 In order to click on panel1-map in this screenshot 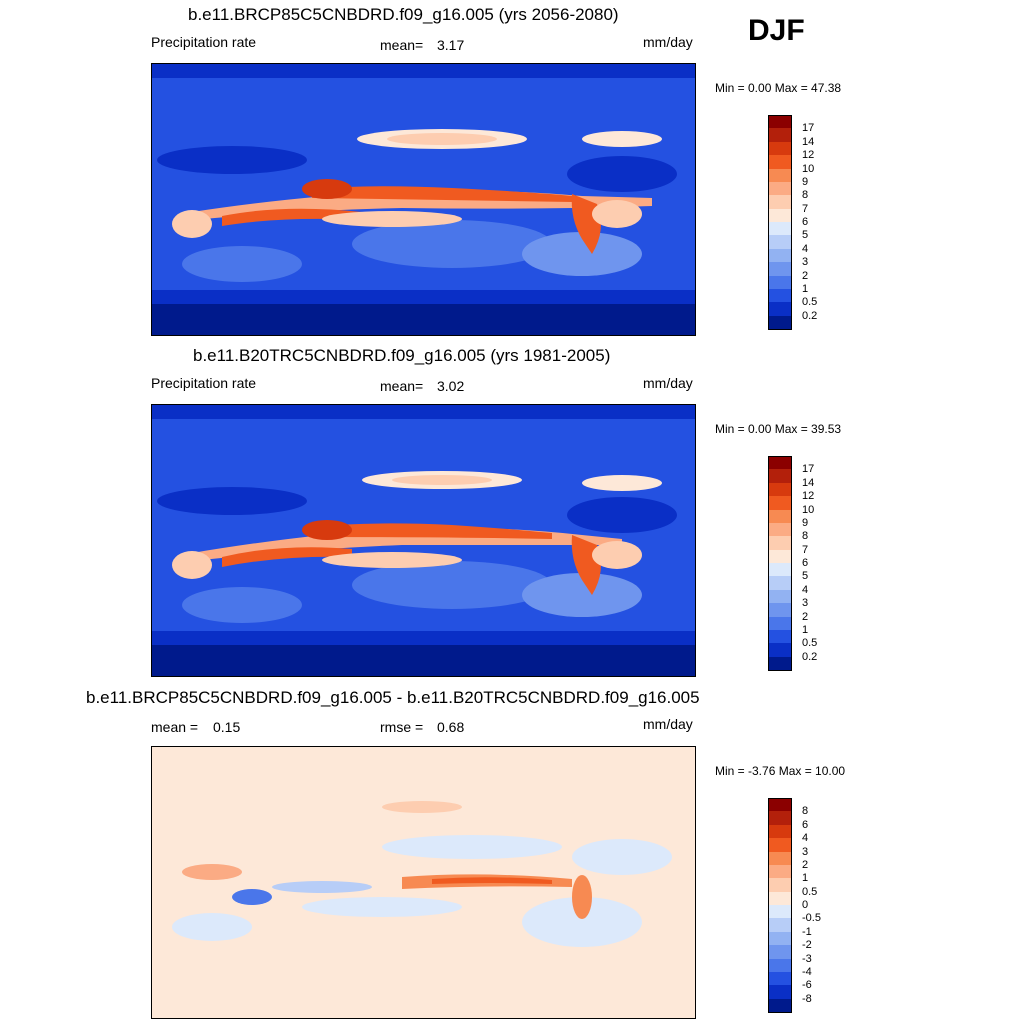, I will do `click(423, 199)`.